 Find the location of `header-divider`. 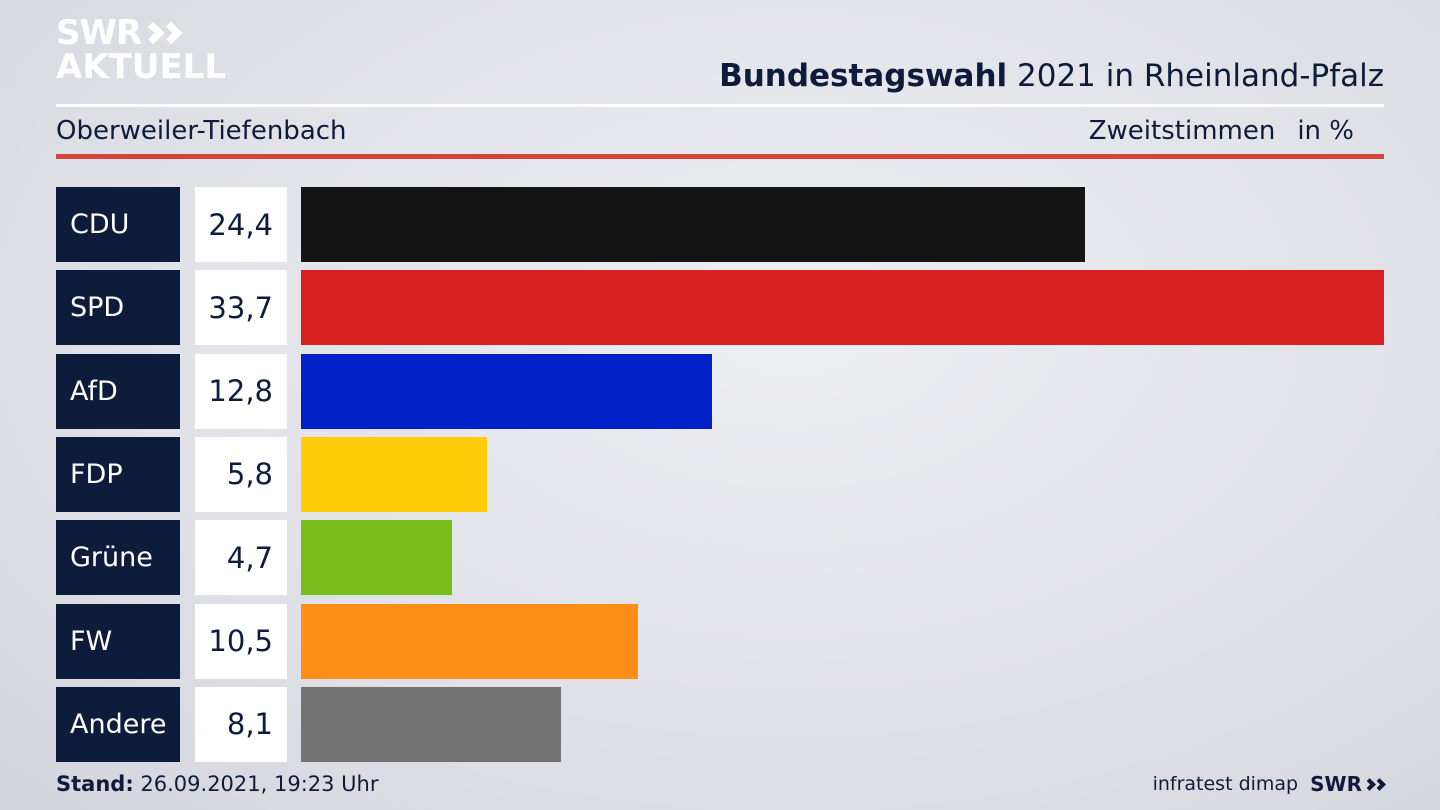

header-divider is located at coordinates (720, 105).